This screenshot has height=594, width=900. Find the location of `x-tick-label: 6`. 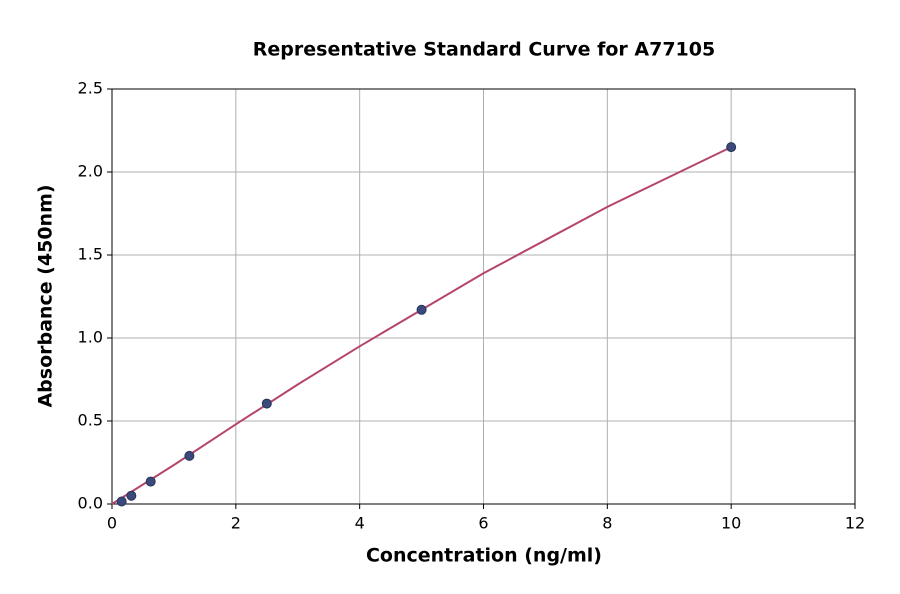

x-tick-label: 6 is located at coordinates (483, 523).